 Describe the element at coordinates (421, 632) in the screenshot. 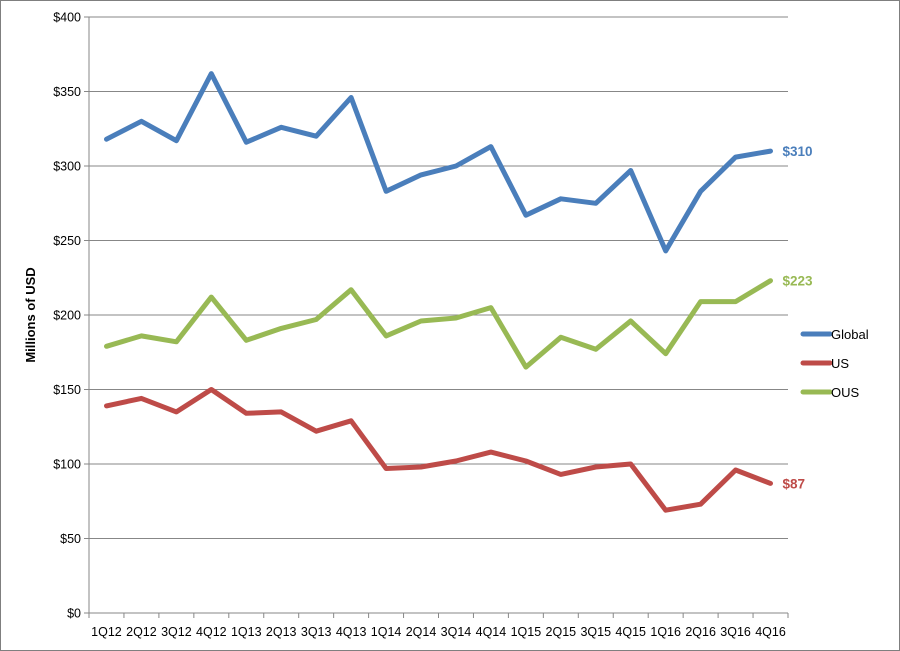

I see `x-tick-label: 2Q14` at that location.